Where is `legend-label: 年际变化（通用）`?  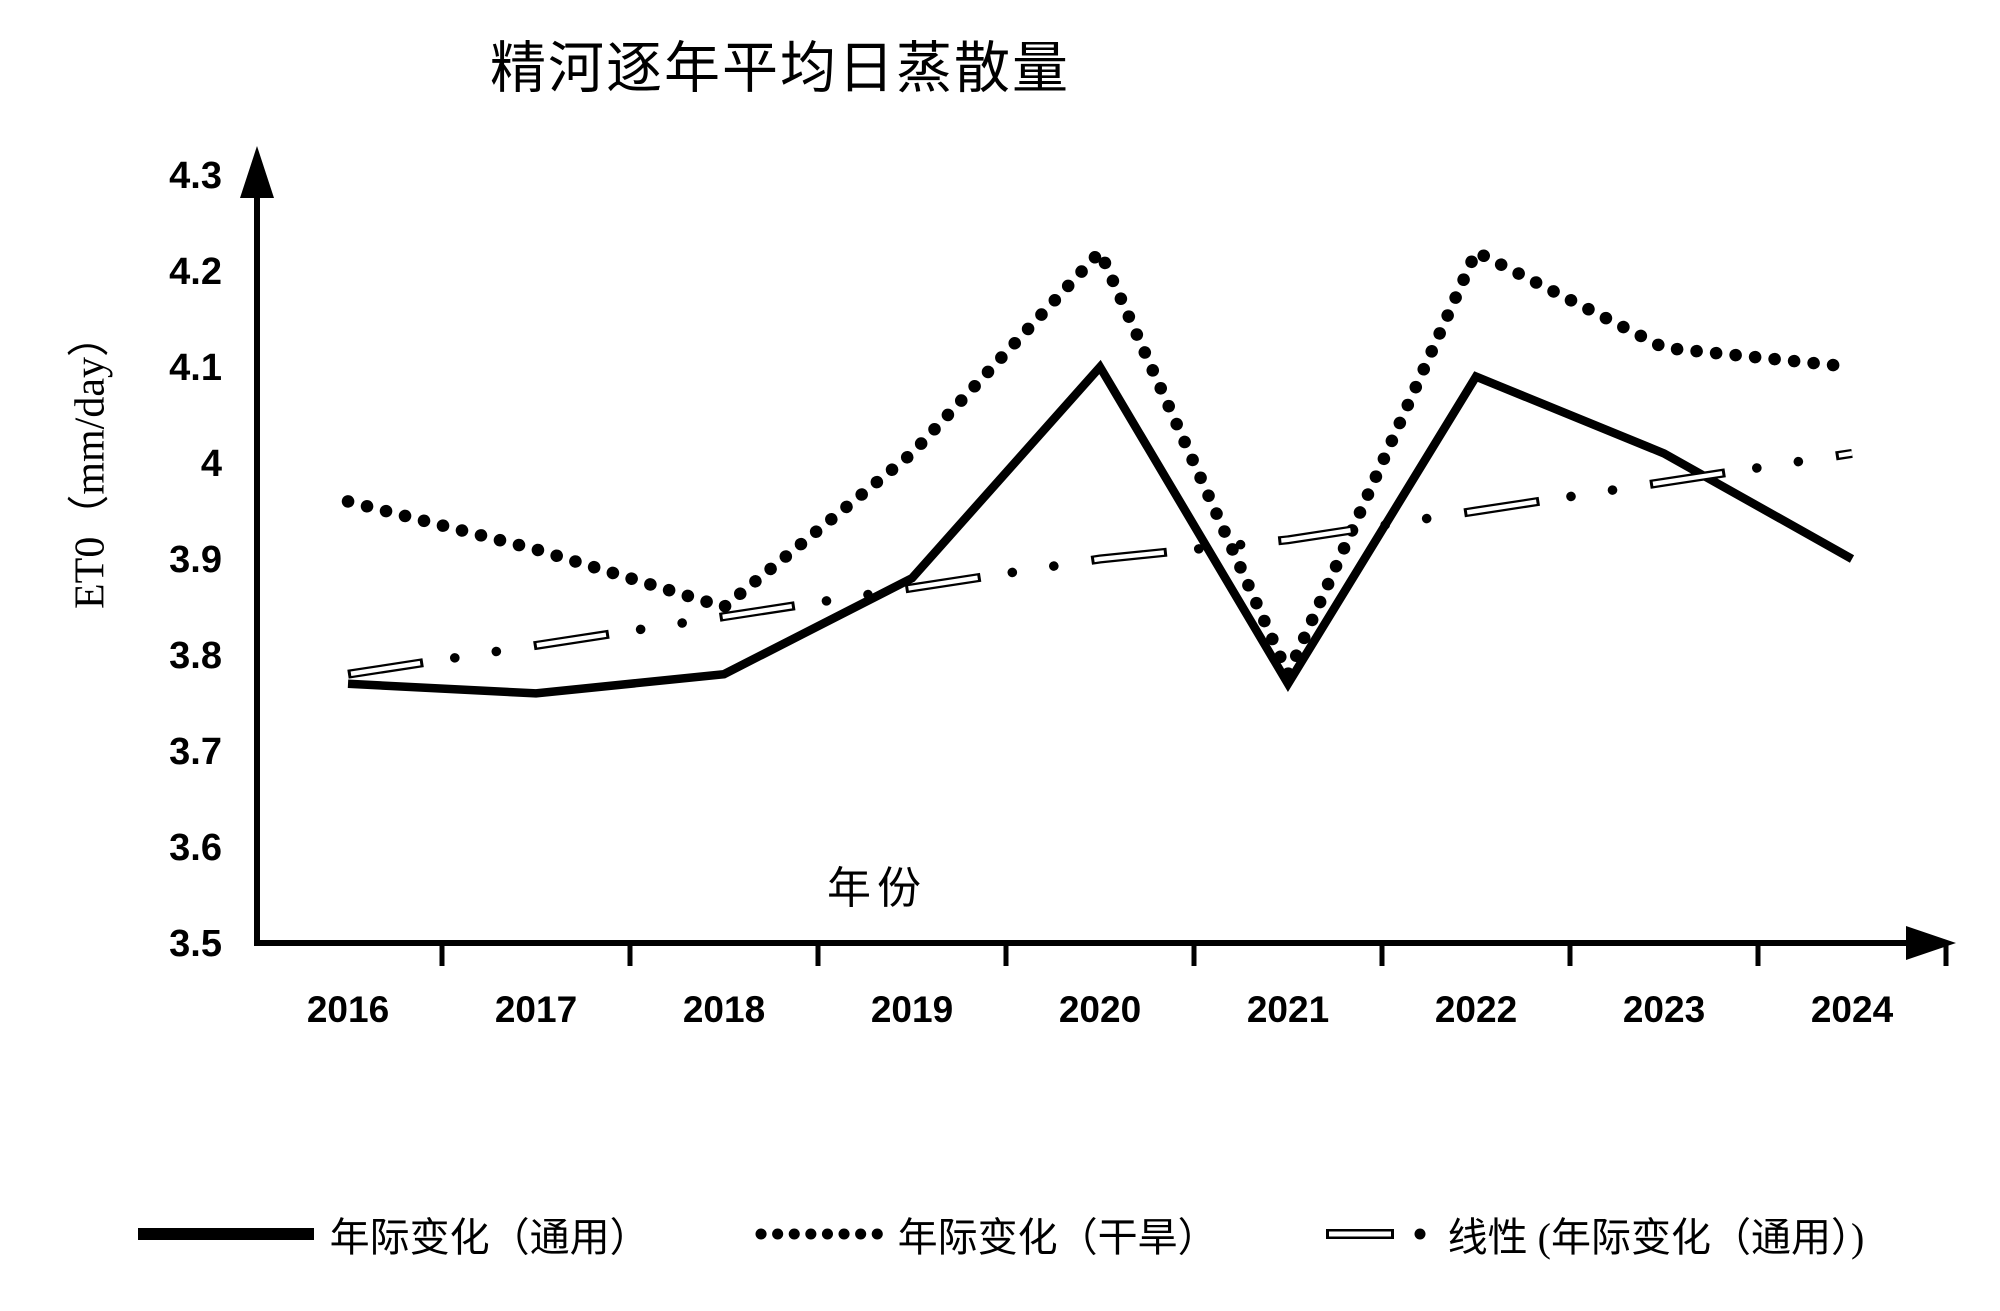 legend-label: 年际变化（通用） is located at coordinates (489, 1237).